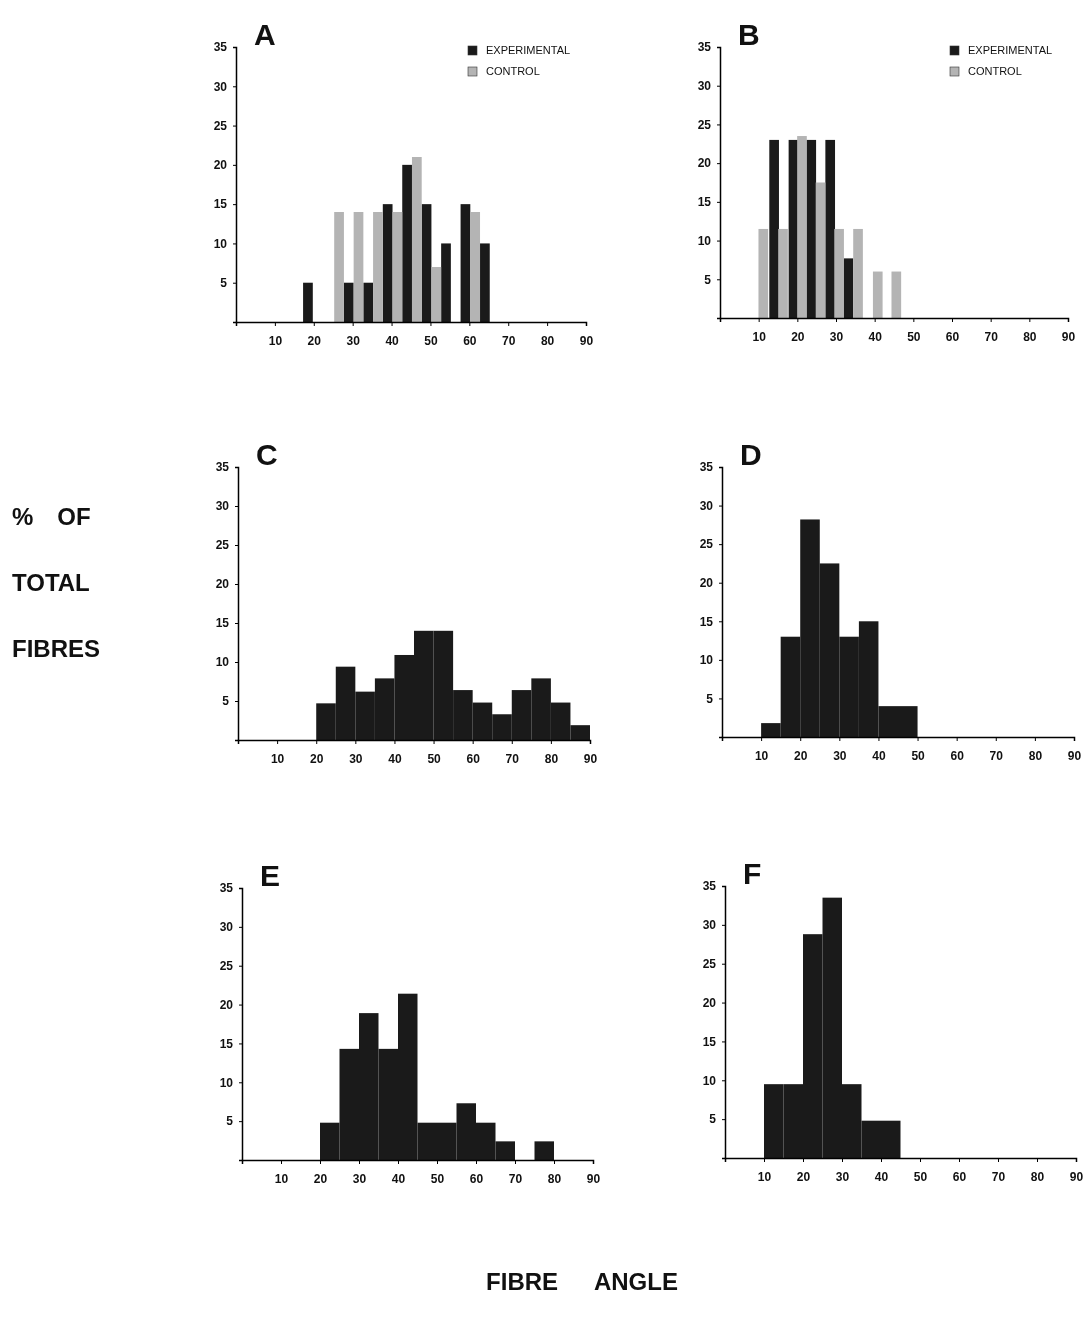 This screenshot has width=1088, height=1320. Describe the element at coordinates (582, 1281) in the screenshot. I see `x-axis-title: FIBRE ANGLE` at that location.